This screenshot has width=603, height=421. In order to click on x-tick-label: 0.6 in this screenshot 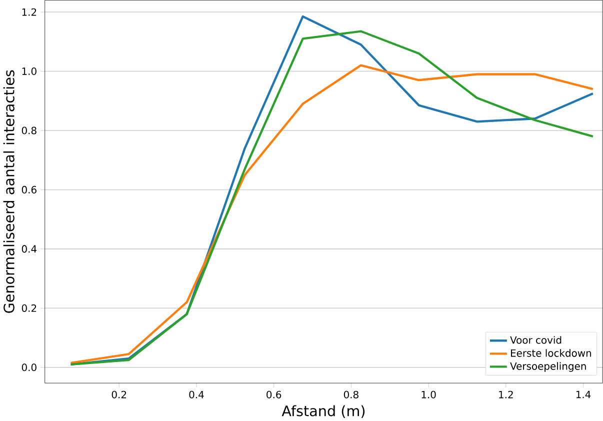, I will do `click(274, 394)`.